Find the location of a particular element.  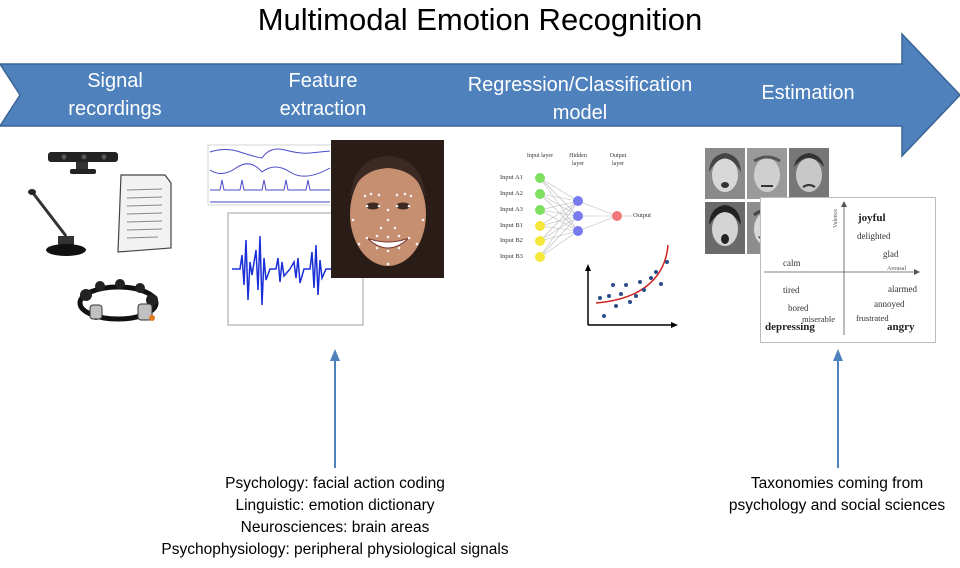

stage-feature-extraction: Feature extraction is located at coordinates (323, 95).